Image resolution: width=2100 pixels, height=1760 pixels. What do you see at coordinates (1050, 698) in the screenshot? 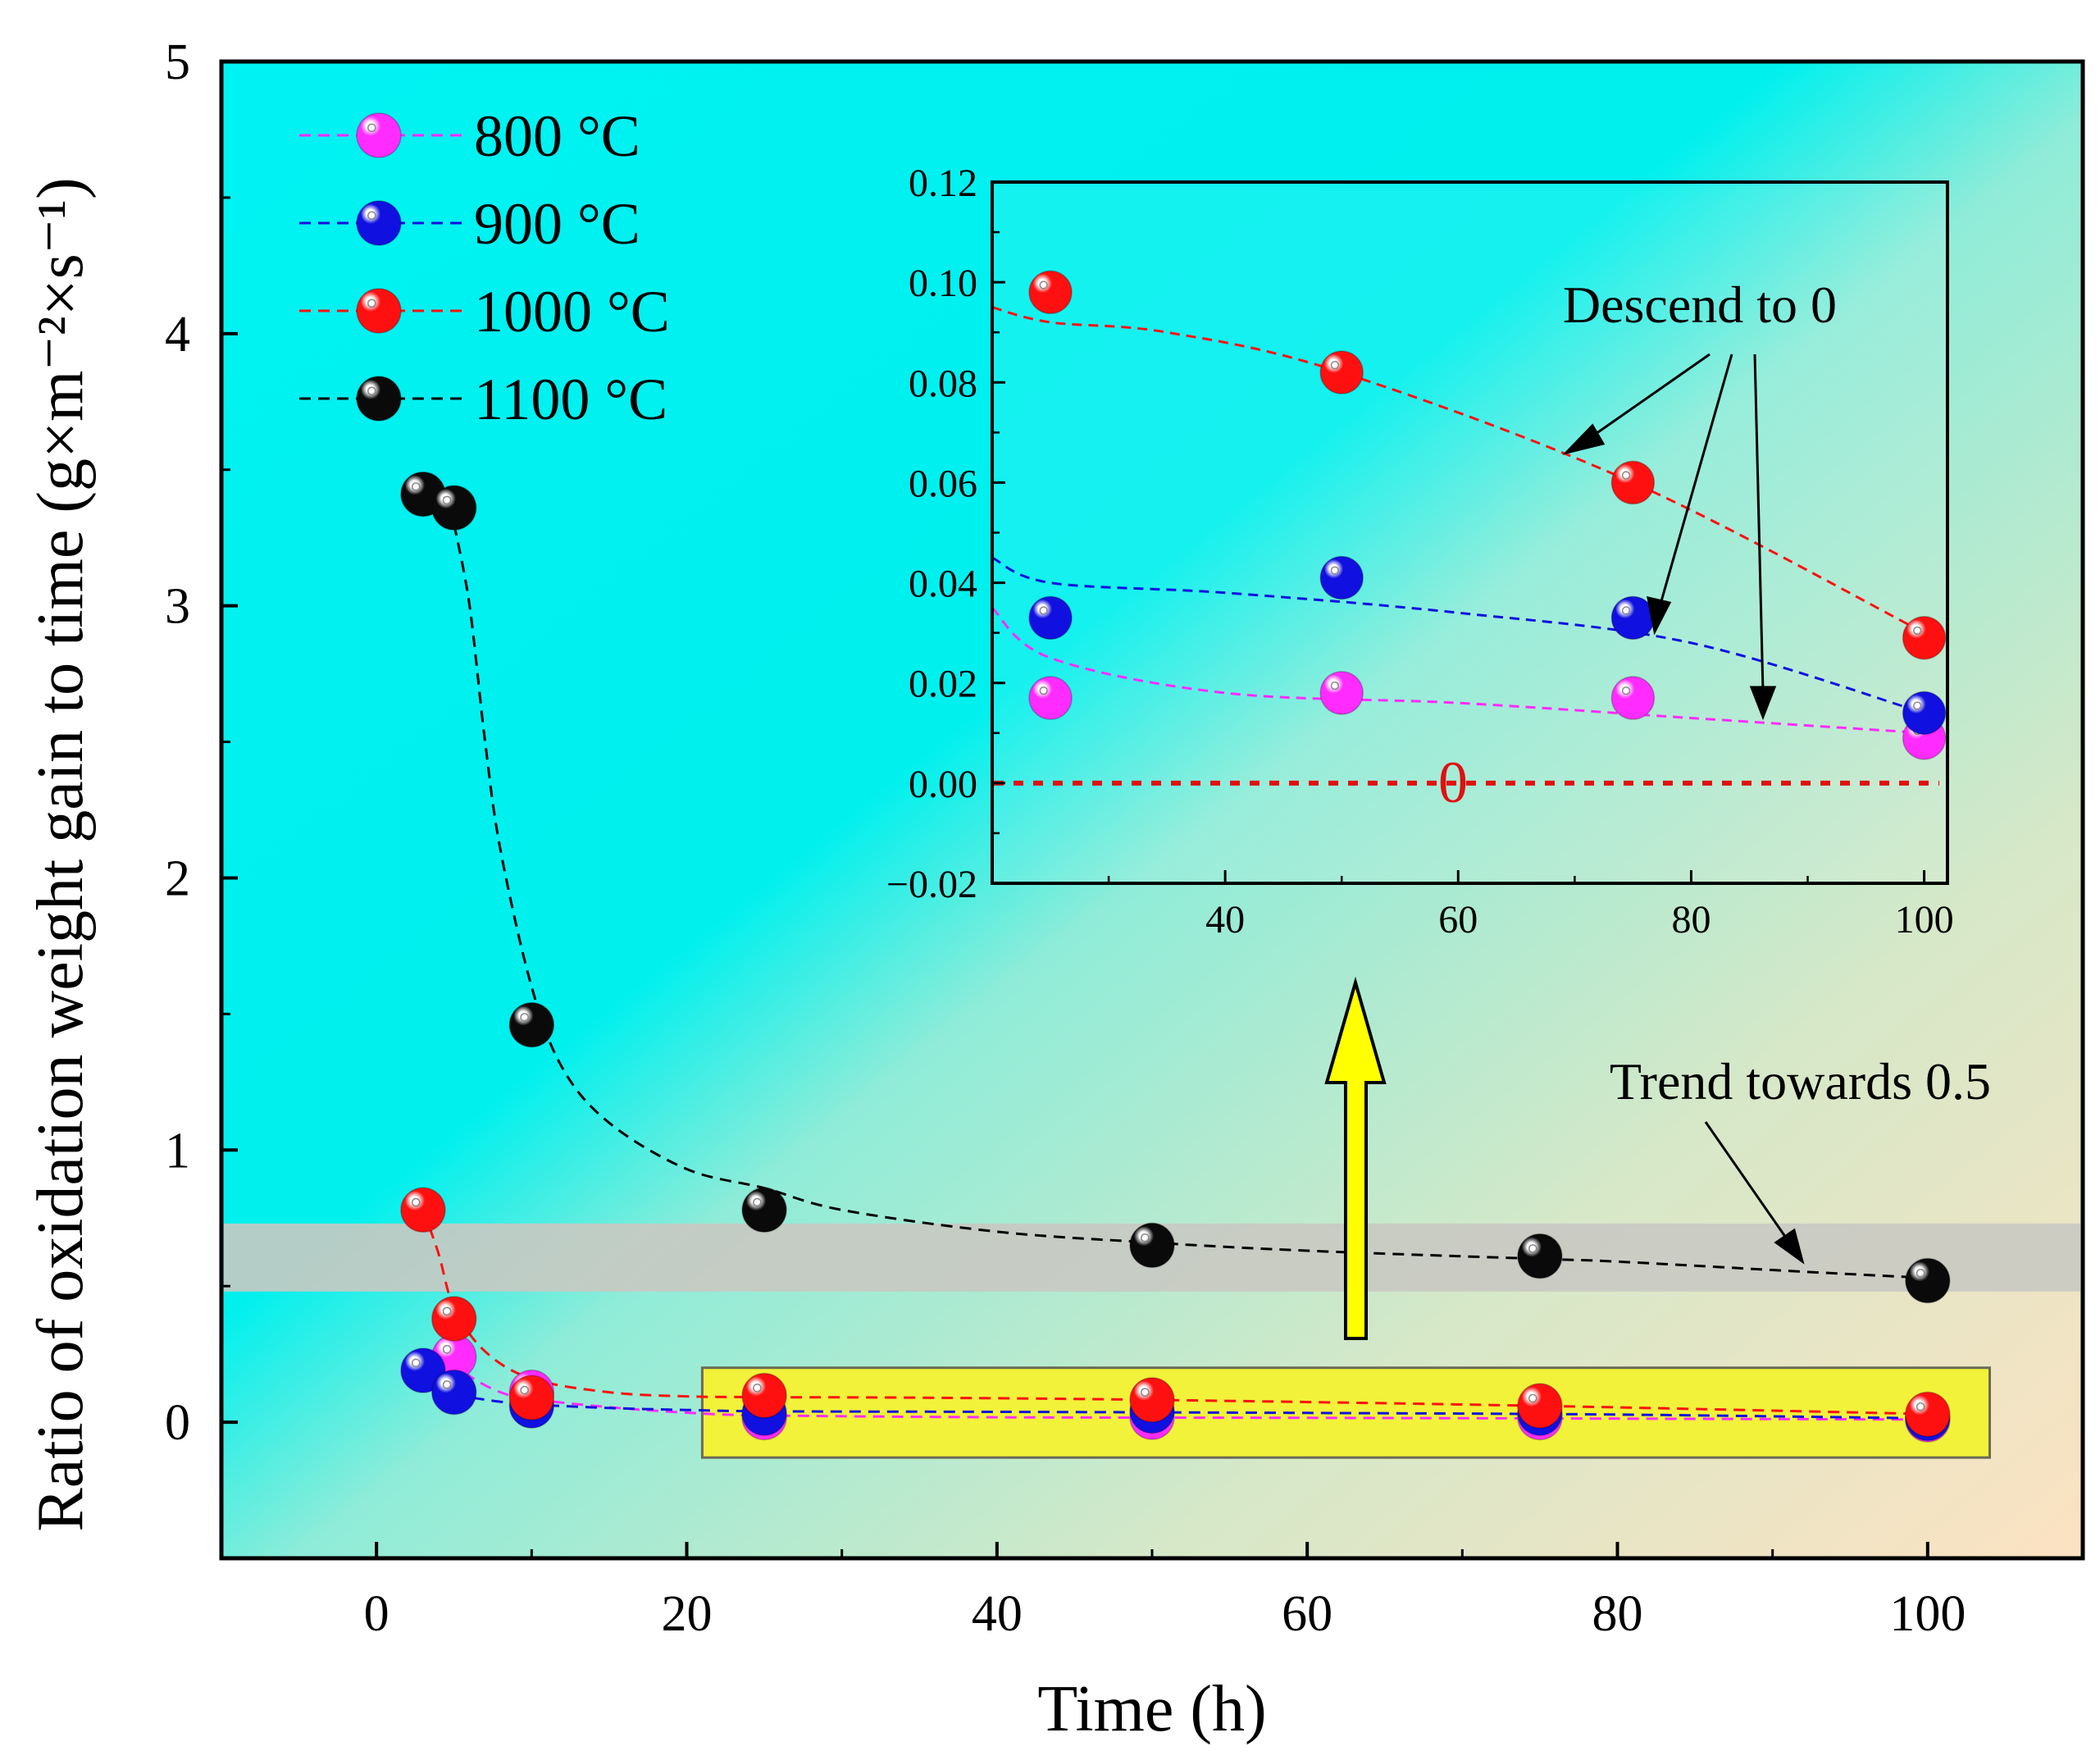
I see `inset-marker-800-25h` at bounding box center [1050, 698].